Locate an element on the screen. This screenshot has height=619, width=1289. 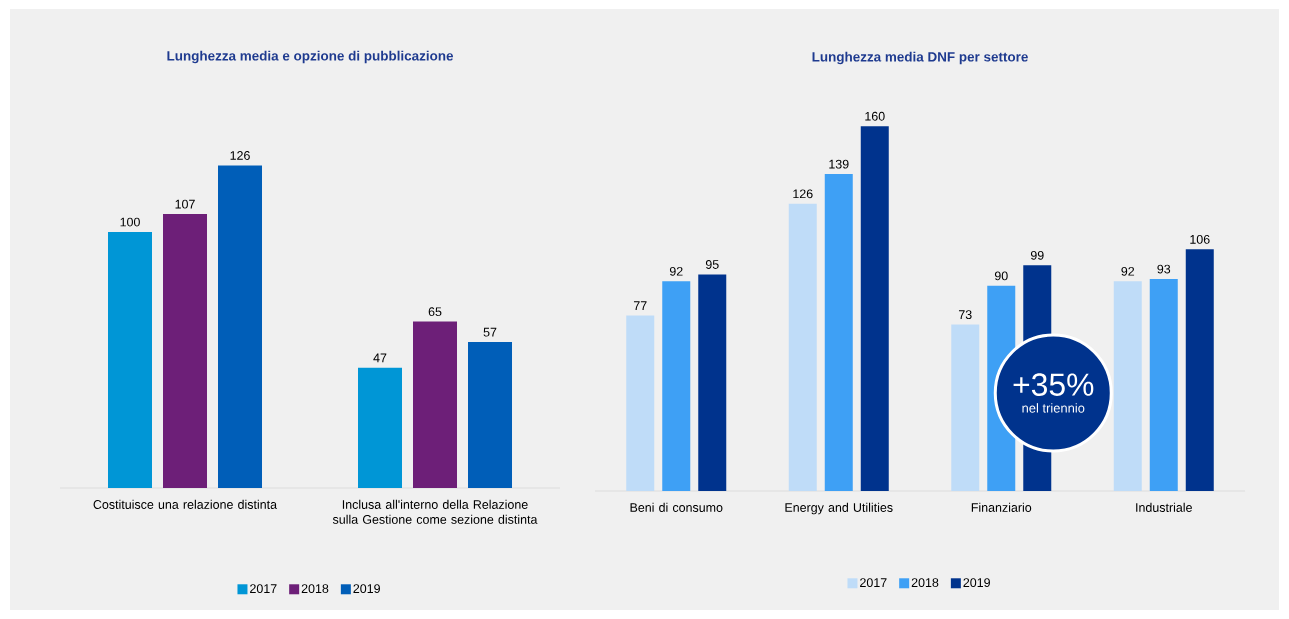
x-tick-label: Finanziario is located at coordinates (1001, 507).